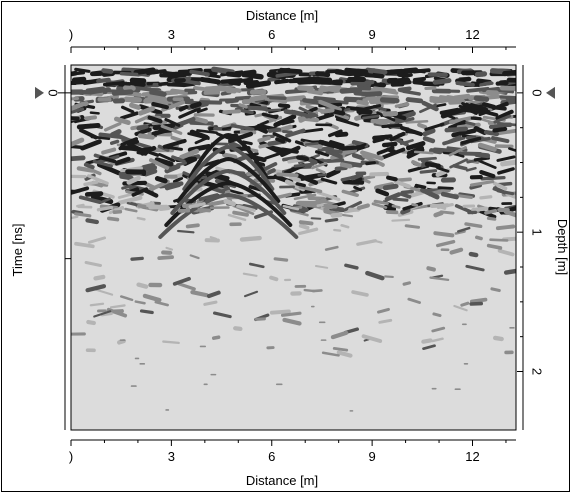  I want to click on x-tick-label-bottom: 3, so click(171, 456).